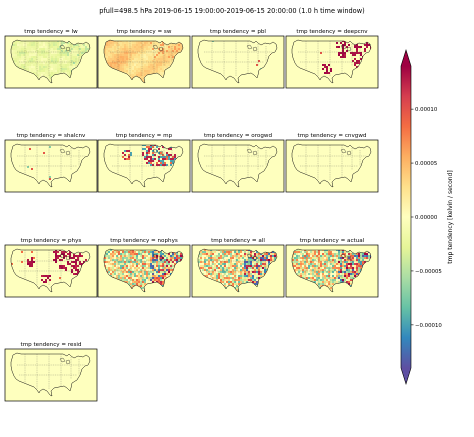  Describe the element at coordinates (238, 268) in the screenshot. I see `map-panel: tmp tendency = all` at that location.